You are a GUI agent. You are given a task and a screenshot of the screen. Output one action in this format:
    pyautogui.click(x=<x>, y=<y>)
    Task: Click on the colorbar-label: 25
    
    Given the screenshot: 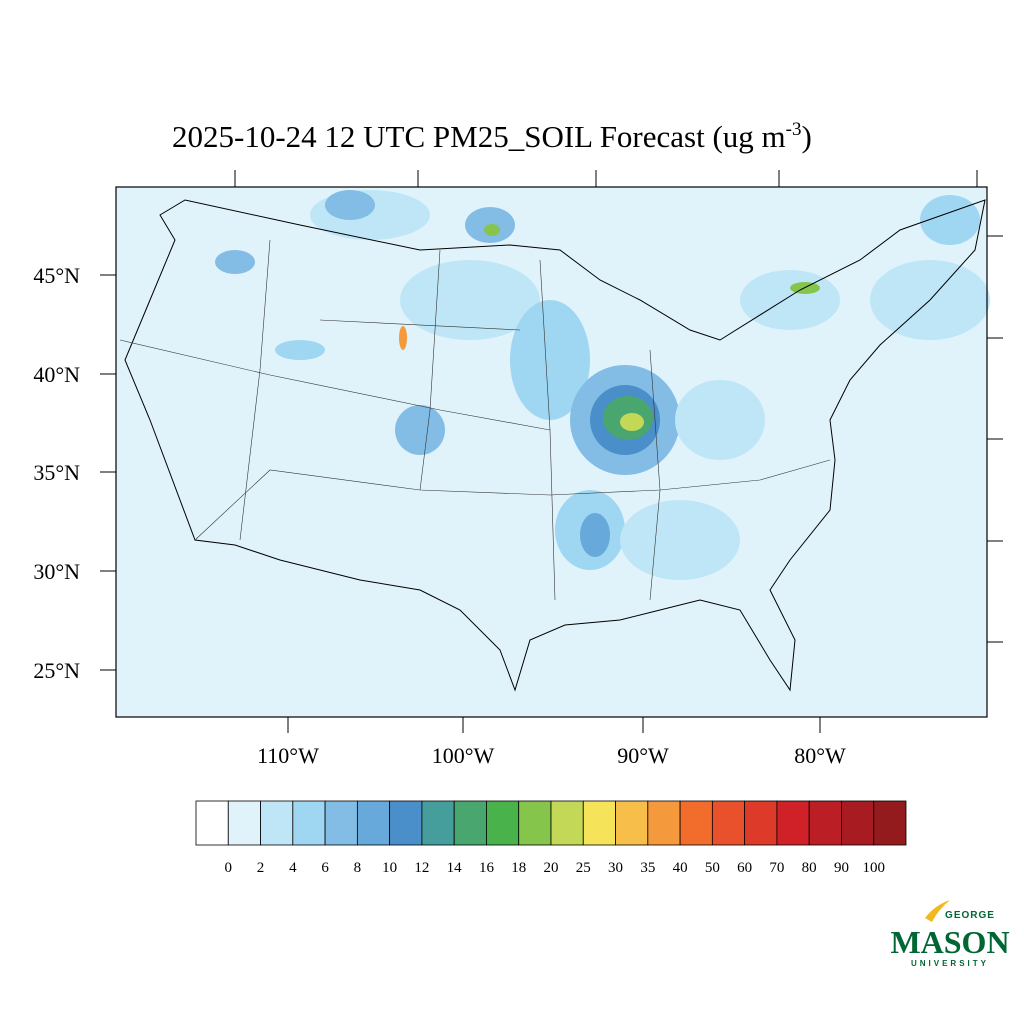 What is the action you would take?
    pyautogui.click(x=583, y=868)
    